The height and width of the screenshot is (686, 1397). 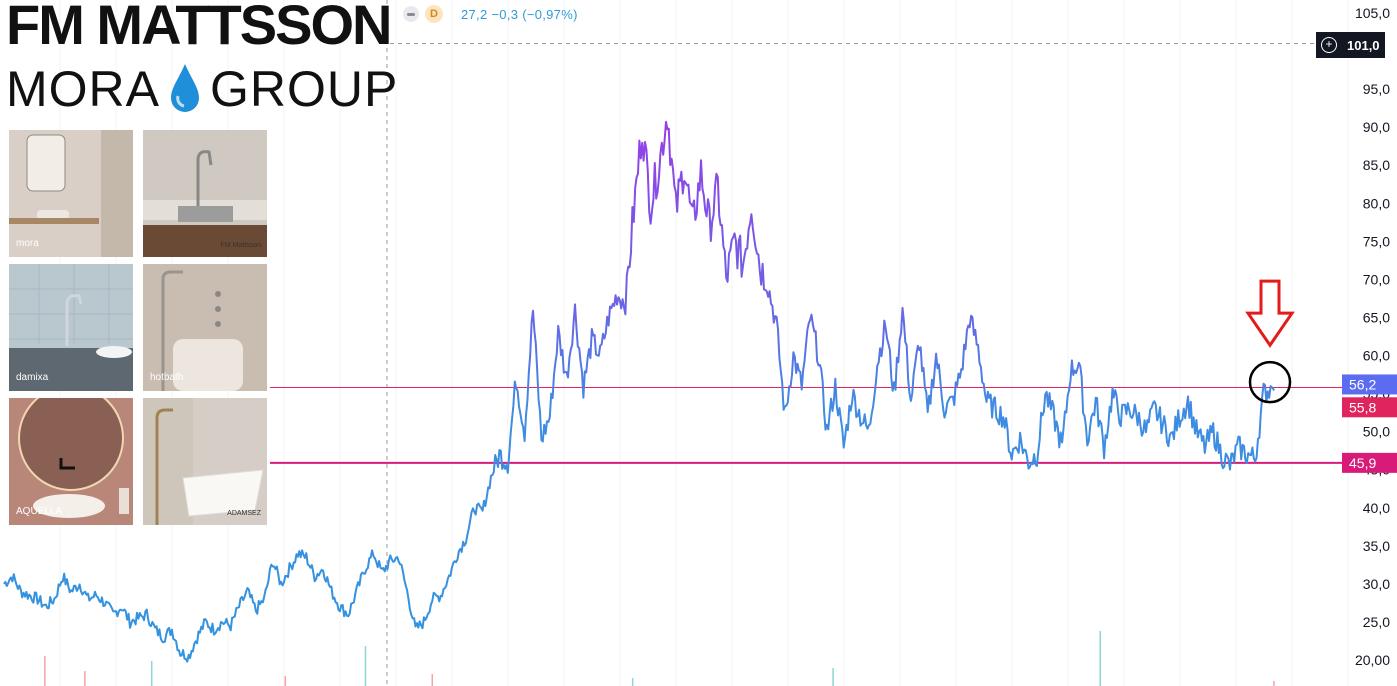 What do you see at coordinates (659, 658) in the screenshot?
I see `volume-bars` at bounding box center [659, 658].